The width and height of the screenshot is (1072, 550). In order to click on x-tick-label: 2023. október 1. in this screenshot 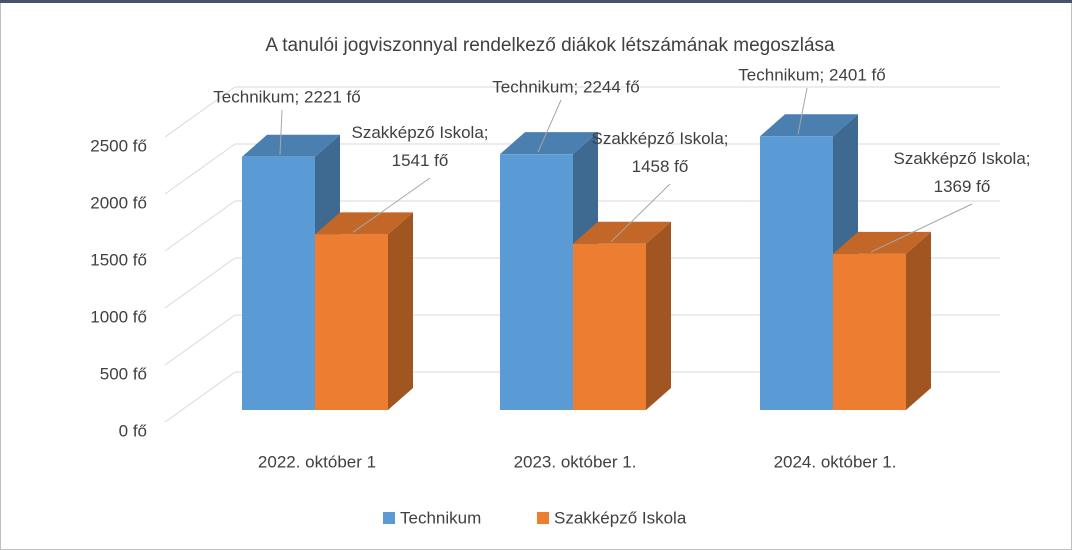, I will do `click(575, 461)`.